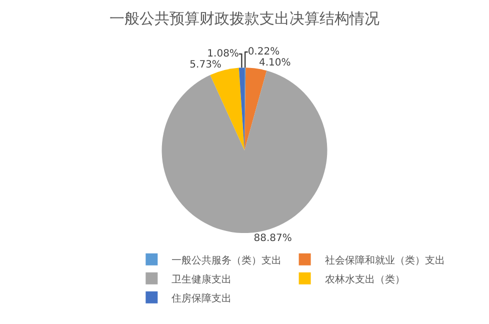  I want to click on chart-title: 一般公共预算财政拨款支出决算结构情况, so click(245, 18).